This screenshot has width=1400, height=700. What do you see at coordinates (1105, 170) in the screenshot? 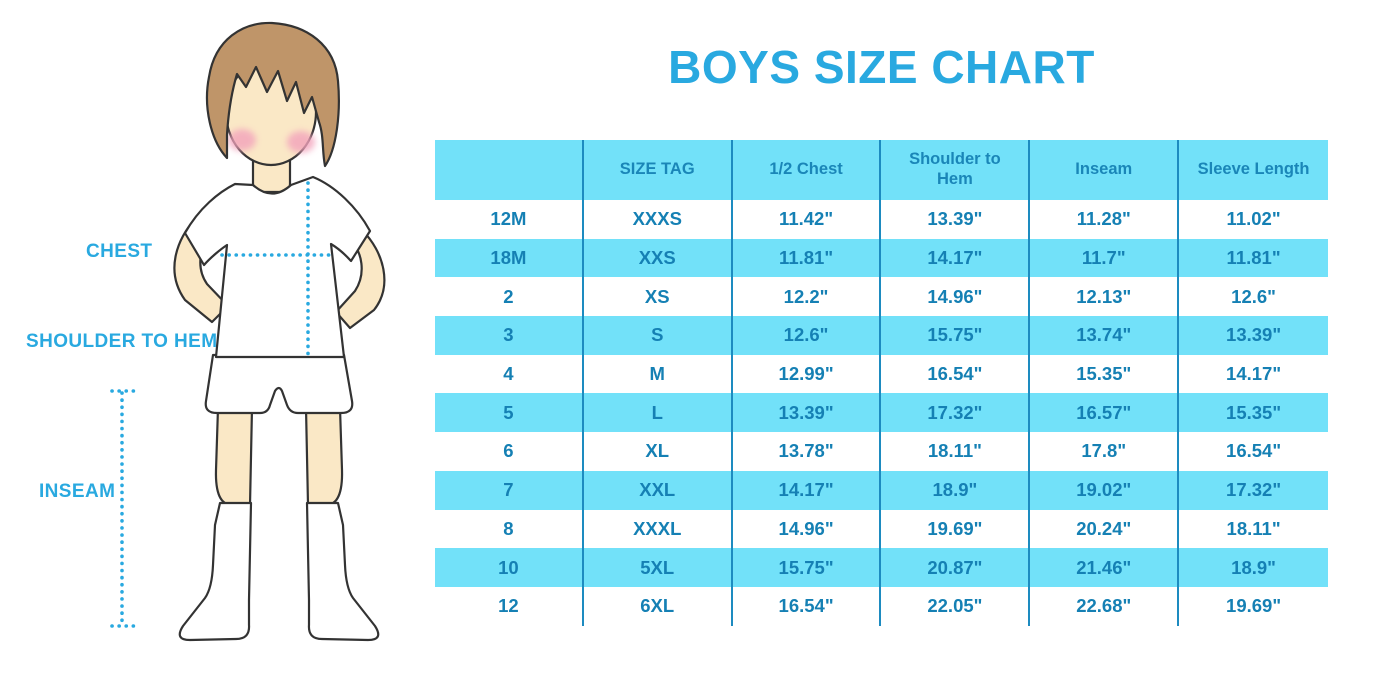
I see `column-header: Inseam` at bounding box center [1105, 170].